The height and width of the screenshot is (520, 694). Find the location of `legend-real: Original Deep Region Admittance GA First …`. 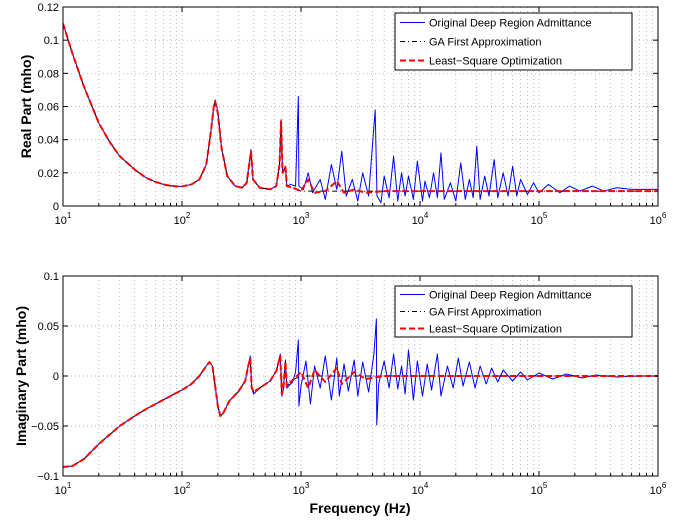

legend-real: Original Deep Region Admittance GA First … is located at coordinates (513, 41).